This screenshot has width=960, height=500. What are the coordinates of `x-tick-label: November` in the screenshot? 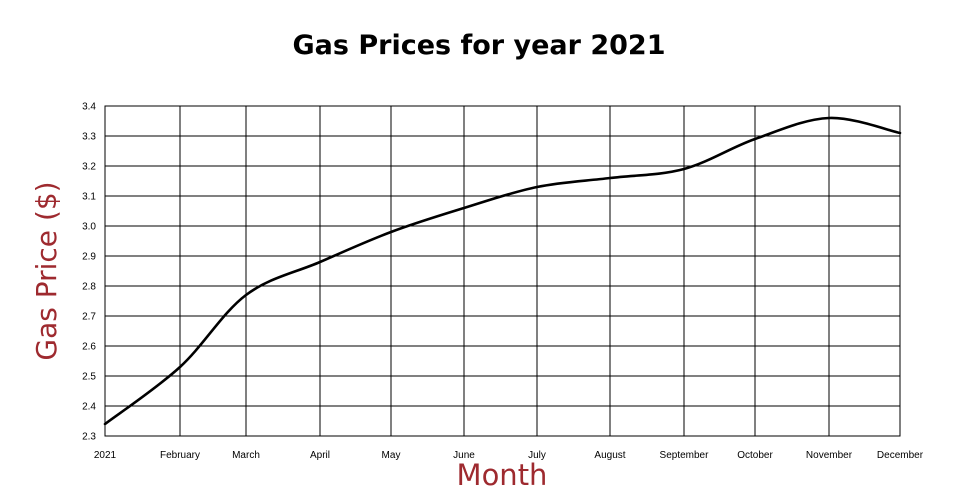 It's located at (829, 455).